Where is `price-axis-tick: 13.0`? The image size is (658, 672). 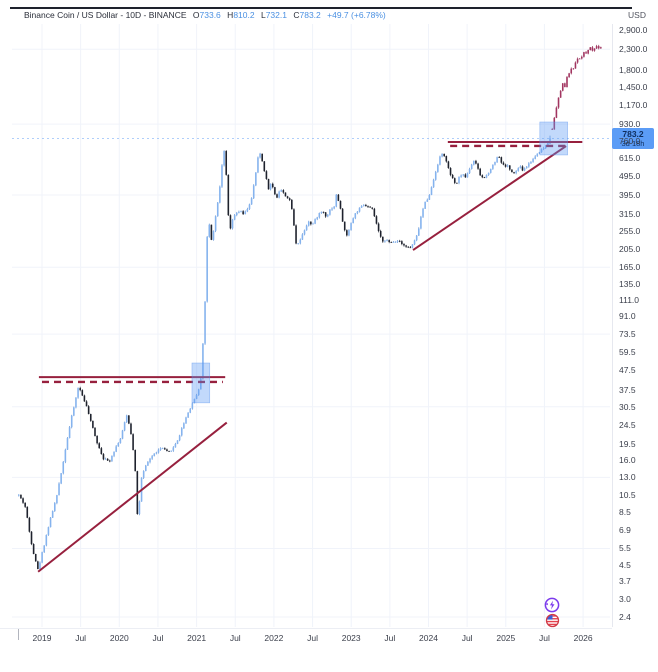
price-axis-tick: 13.0 is located at coordinates (627, 477).